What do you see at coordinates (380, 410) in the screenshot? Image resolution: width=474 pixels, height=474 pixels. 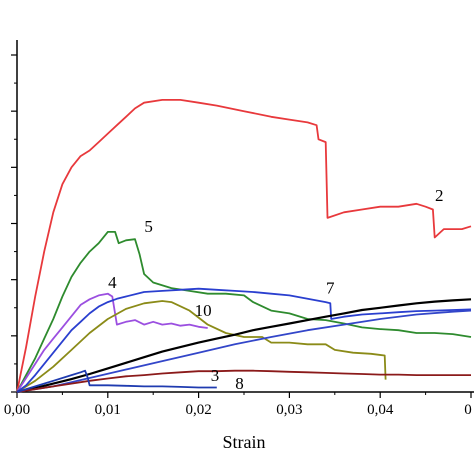 I see `x-tick-label: 0,04` at bounding box center [380, 410].